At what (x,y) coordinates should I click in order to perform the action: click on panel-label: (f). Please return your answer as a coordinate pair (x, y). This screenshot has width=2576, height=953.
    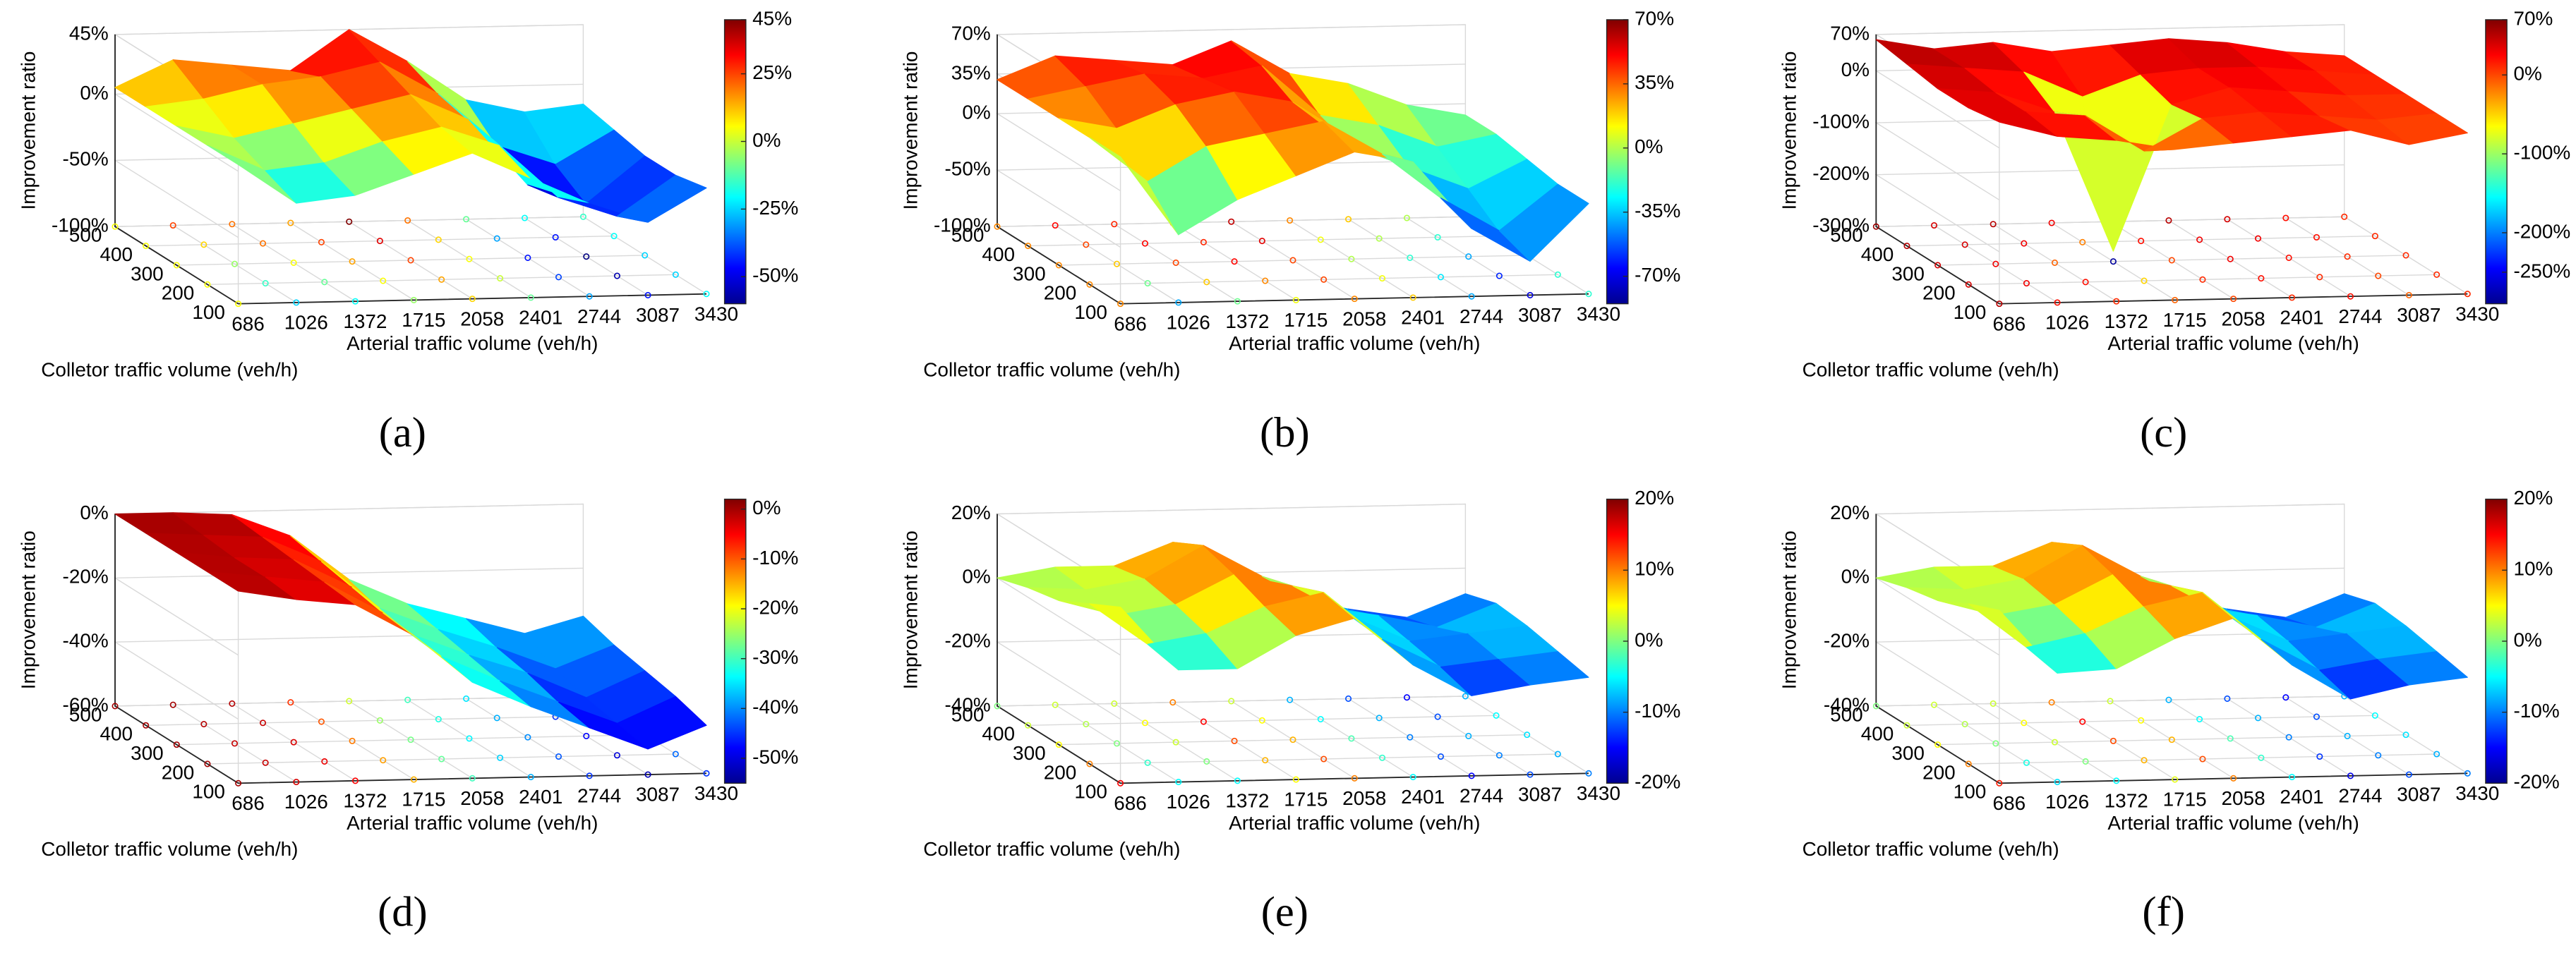
    Looking at the image, I should click on (2163, 912).